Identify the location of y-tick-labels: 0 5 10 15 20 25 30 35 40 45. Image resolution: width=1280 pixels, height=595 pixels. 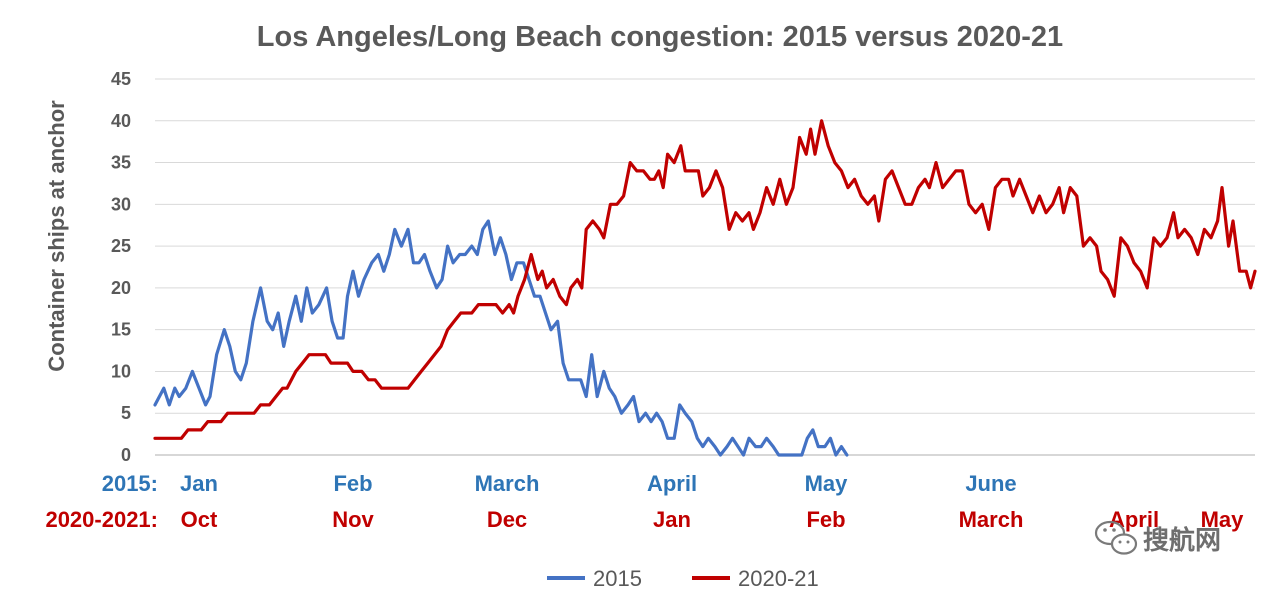
(121, 267).